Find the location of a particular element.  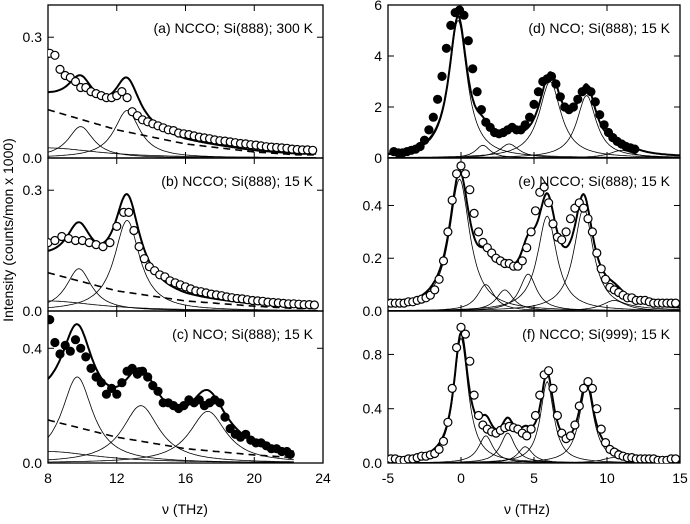

x-tick-label: 0 is located at coordinates (461, 478).